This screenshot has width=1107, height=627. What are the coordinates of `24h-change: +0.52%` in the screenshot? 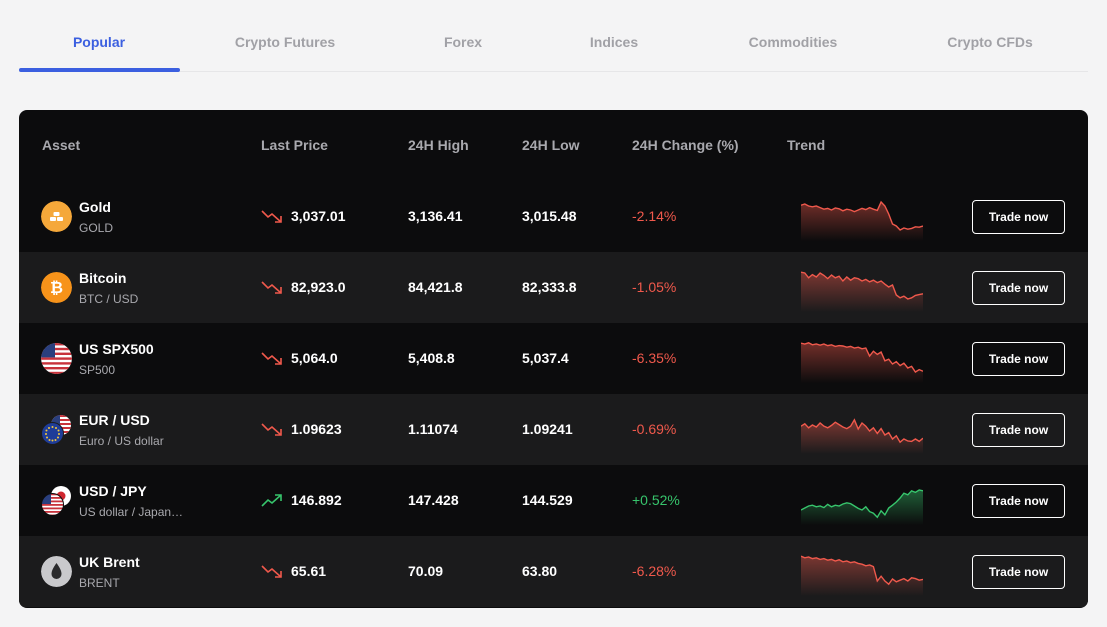 It's located at (656, 500).